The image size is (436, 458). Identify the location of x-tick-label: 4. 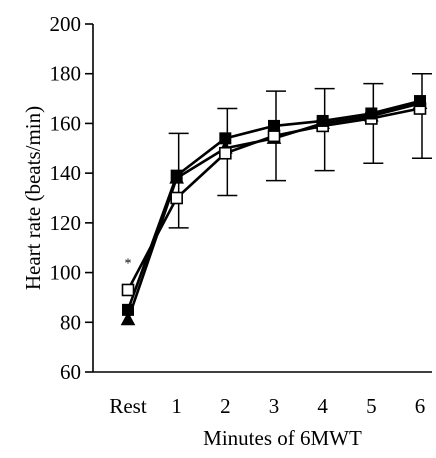
(322, 406).